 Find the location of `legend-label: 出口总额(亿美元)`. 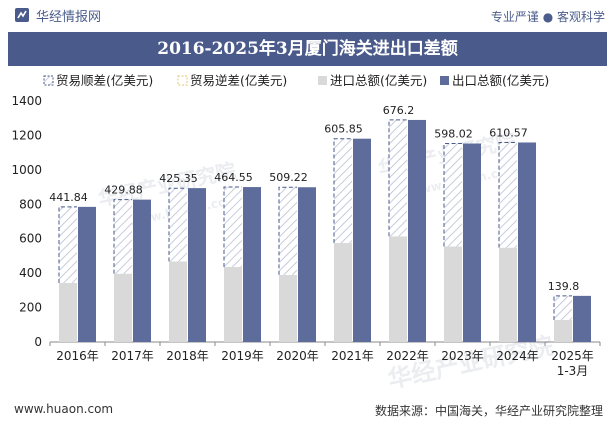

legend-label: 出口总额(亿美元) is located at coordinates (500, 80).